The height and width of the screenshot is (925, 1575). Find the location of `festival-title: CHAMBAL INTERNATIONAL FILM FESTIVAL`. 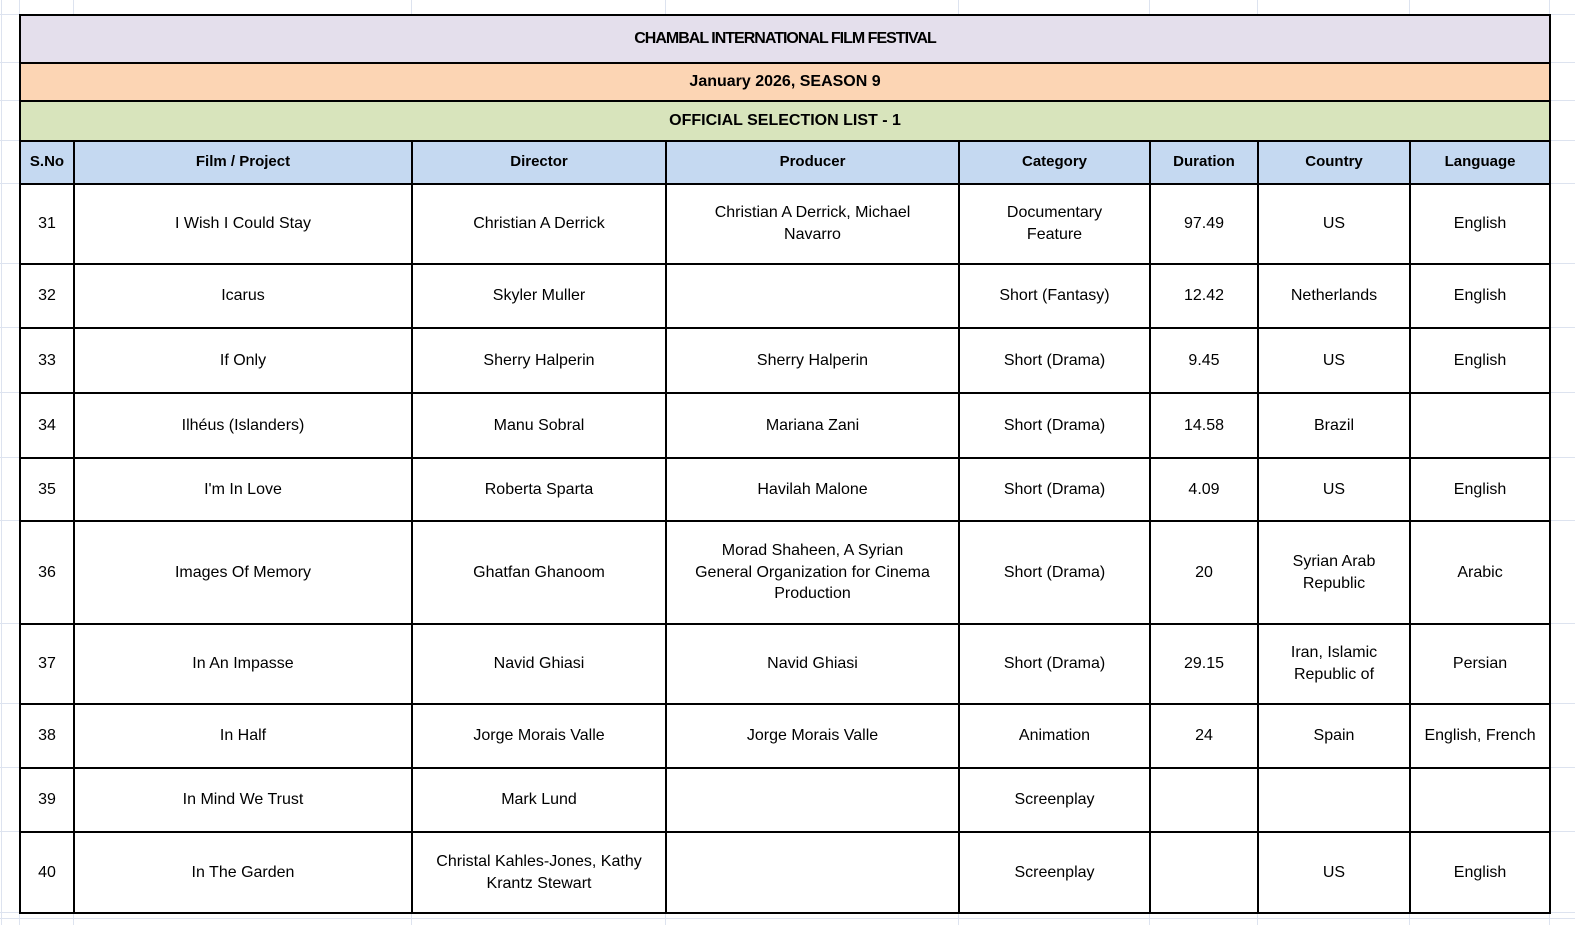

festival-title: CHAMBAL INTERNATIONAL FILM FESTIVAL is located at coordinates (785, 39).